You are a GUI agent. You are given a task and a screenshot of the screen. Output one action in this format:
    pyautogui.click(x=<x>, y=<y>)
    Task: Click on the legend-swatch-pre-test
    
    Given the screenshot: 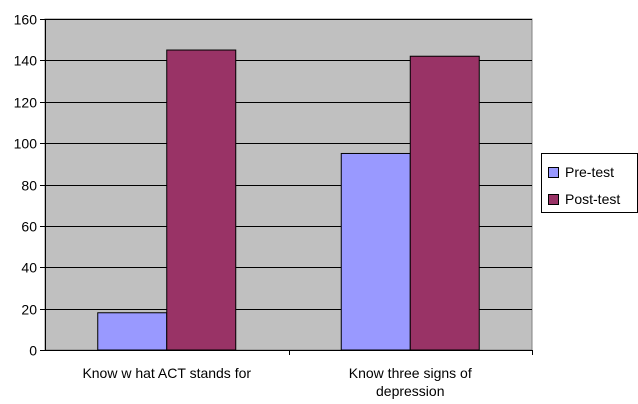 What is the action you would take?
    pyautogui.click(x=553, y=172)
    